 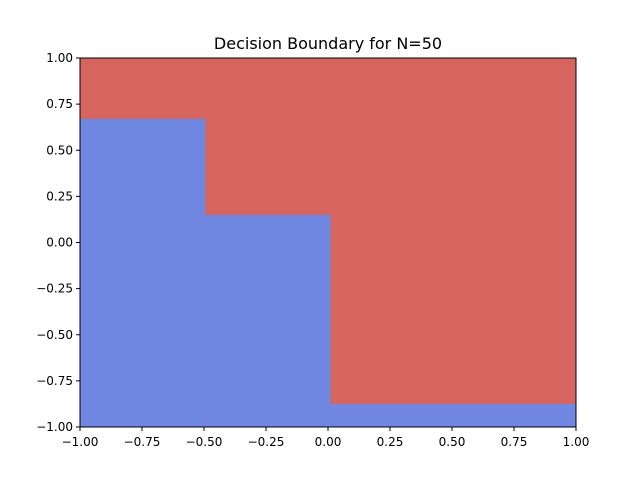 I want to click on x-tick-label: −1.00, so click(x=80, y=442).